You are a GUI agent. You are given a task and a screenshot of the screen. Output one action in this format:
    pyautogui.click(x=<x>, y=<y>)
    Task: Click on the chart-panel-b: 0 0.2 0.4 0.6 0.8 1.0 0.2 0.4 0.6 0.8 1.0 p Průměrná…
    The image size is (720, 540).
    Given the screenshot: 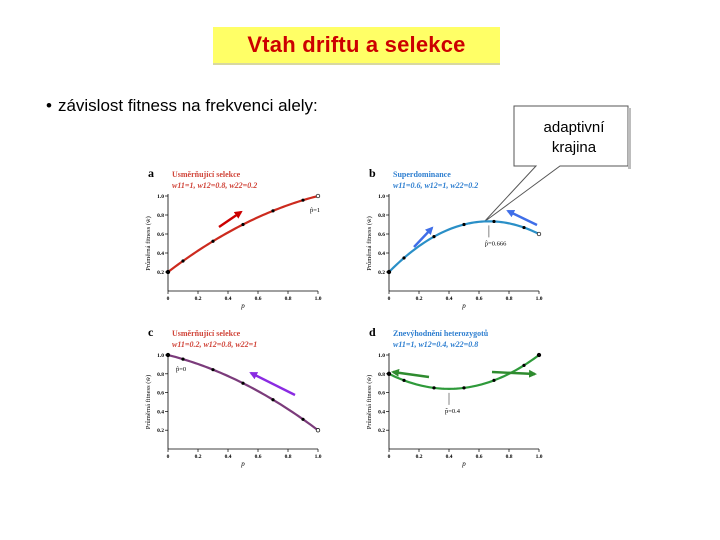 What is the action you would take?
    pyautogui.click(x=454, y=238)
    